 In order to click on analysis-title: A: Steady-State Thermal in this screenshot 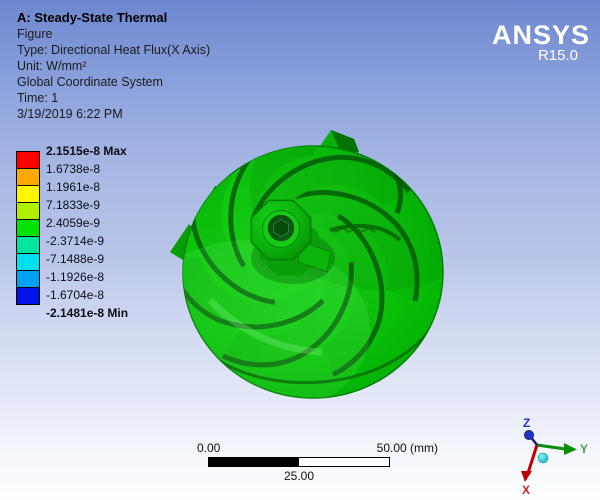, I will do `click(92, 17)`.